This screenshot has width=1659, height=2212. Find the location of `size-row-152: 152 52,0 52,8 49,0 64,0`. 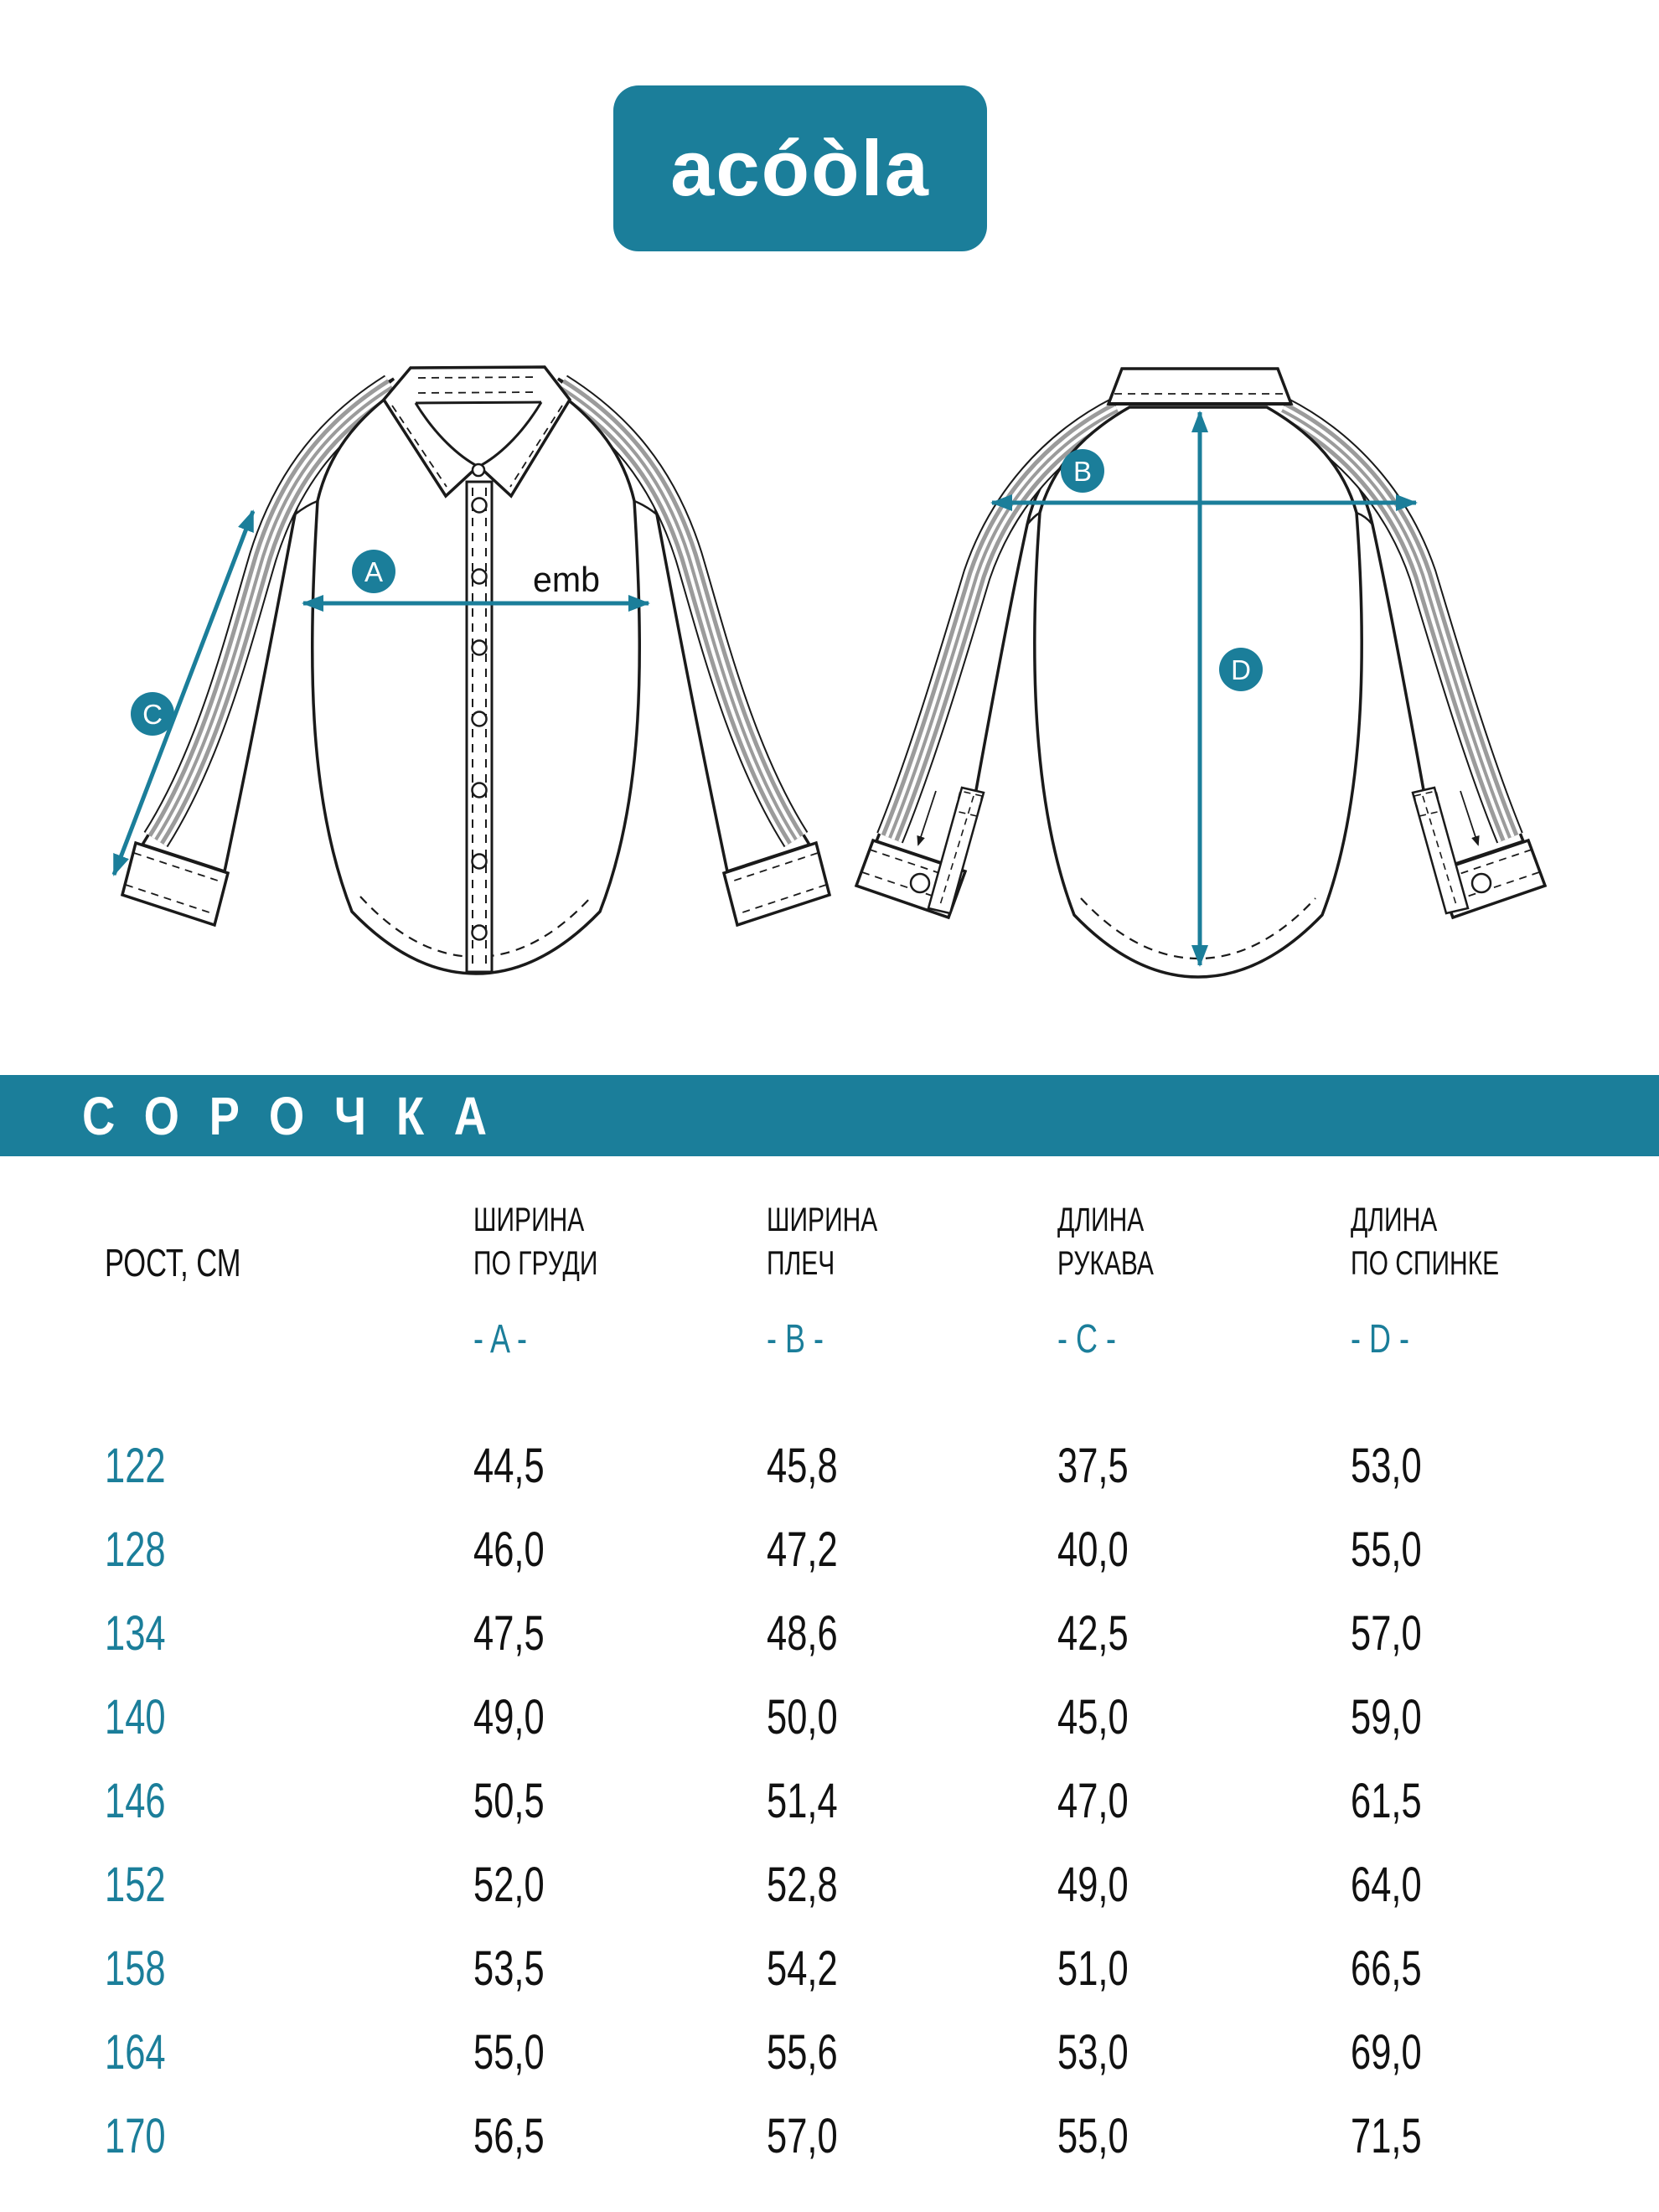

size-row-152: 152 52,0 52,8 49,0 64,0 is located at coordinates (842, 1884).